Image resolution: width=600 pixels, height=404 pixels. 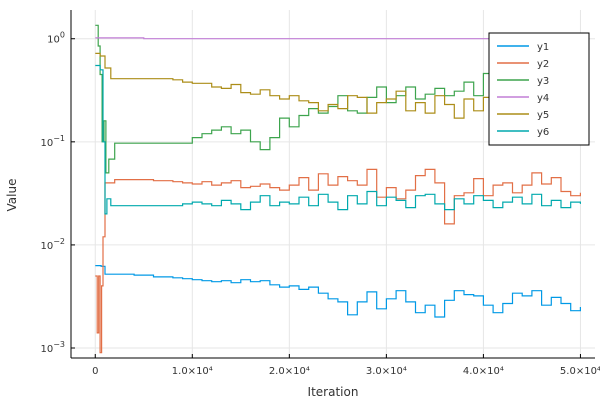 What do you see at coordinates (333, 392) in the screenshot?
I see `x-axis-label: Iteration` at bounding box center [333, 392].